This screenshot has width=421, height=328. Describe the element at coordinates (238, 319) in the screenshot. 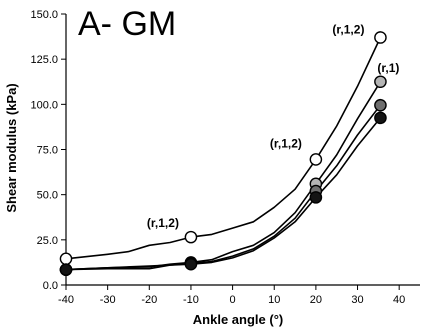

I see `x-axis-label: Ankle angle (°)` at that location.